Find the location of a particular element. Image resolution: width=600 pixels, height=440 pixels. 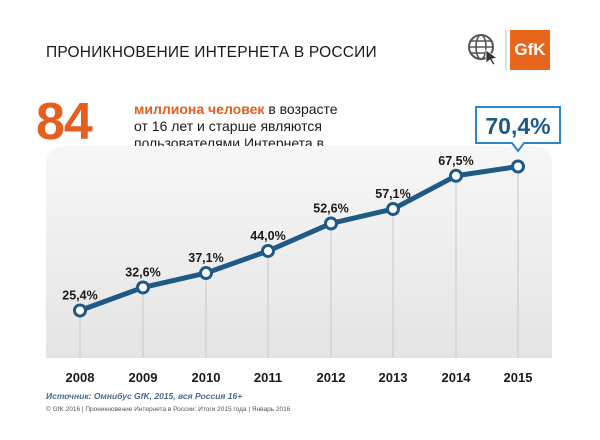

x-tick-2011: 2011 is located at coordinates (268, 377).